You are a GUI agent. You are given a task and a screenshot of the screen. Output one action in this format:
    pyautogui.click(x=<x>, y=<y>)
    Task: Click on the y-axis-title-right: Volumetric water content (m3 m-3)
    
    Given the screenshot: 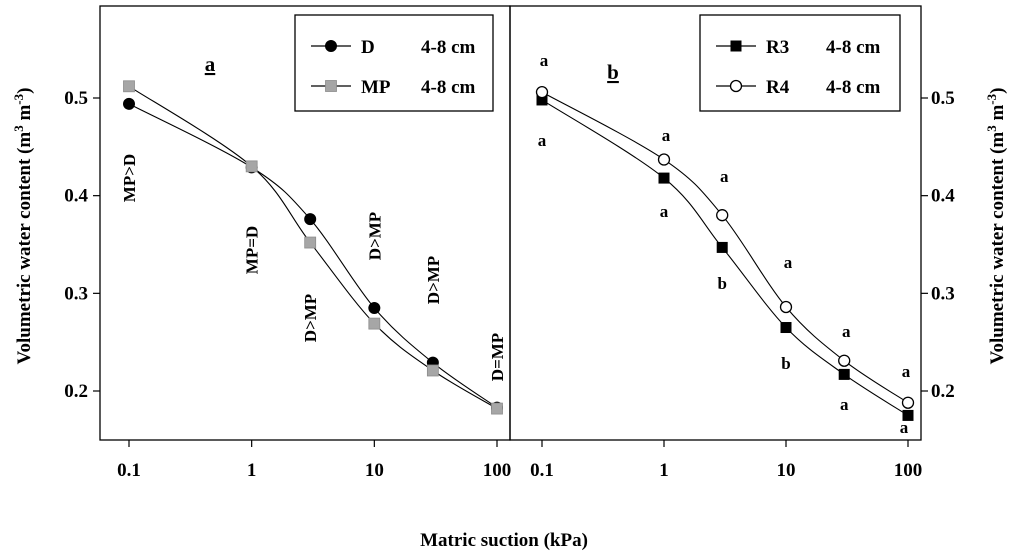 What is the action you would take?
    pyautogui.click(x=996, y=226)
    